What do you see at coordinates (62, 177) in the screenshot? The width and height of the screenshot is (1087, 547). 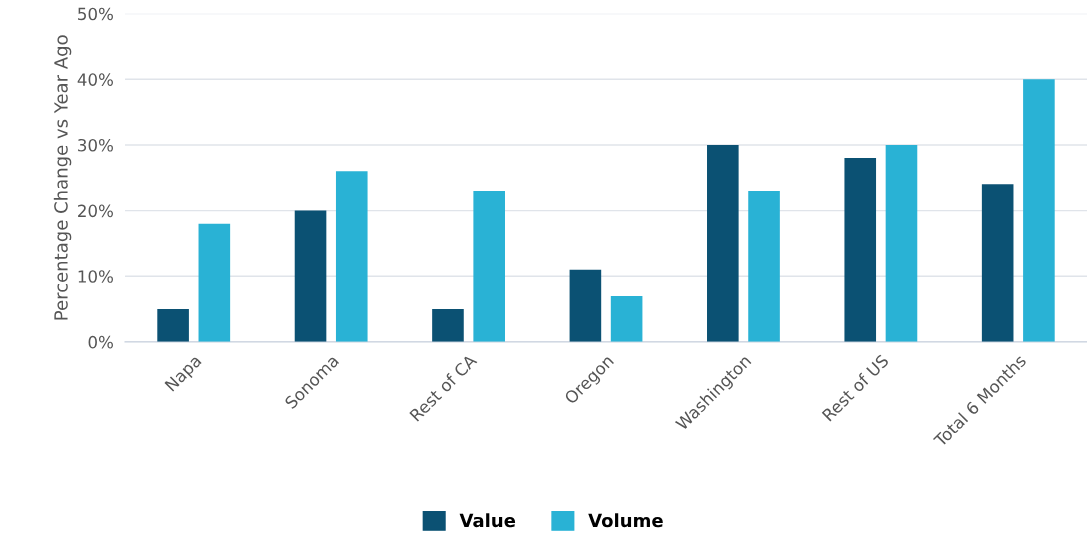 I see `y-axis-title: Percentage Change vs Year Ago` at bounding box center [62, 177].